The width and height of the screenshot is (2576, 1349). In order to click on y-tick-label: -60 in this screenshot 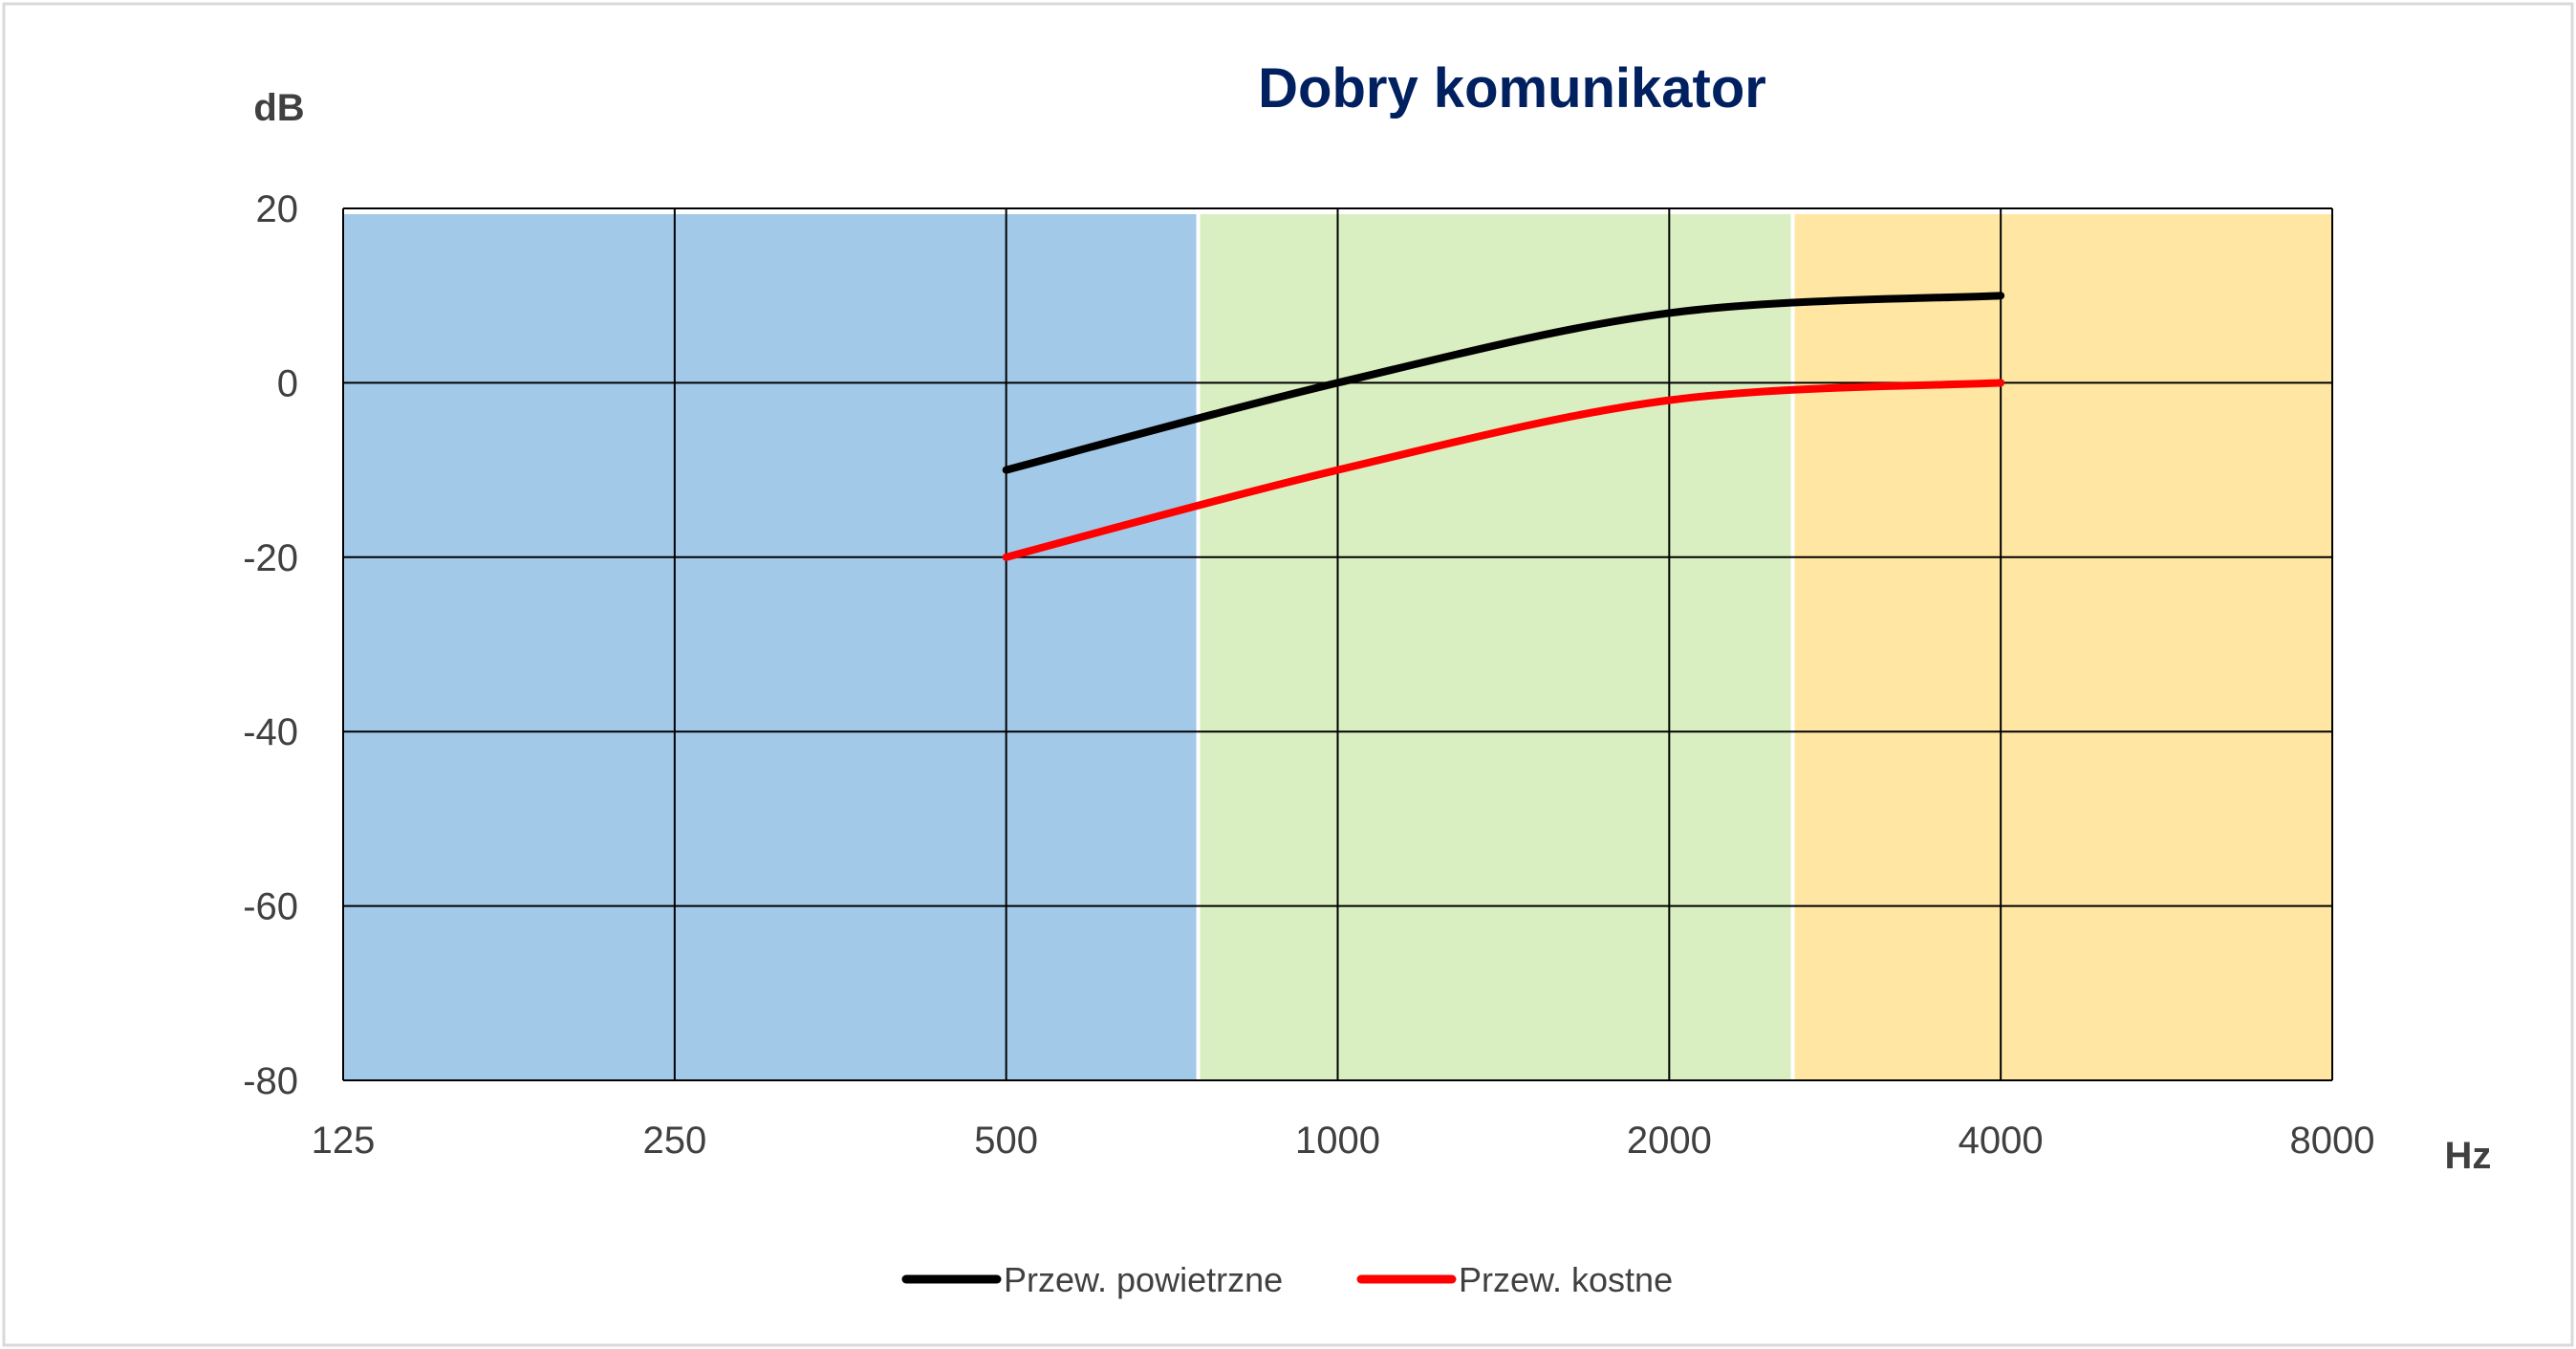, I will do `click(270, 907)`.